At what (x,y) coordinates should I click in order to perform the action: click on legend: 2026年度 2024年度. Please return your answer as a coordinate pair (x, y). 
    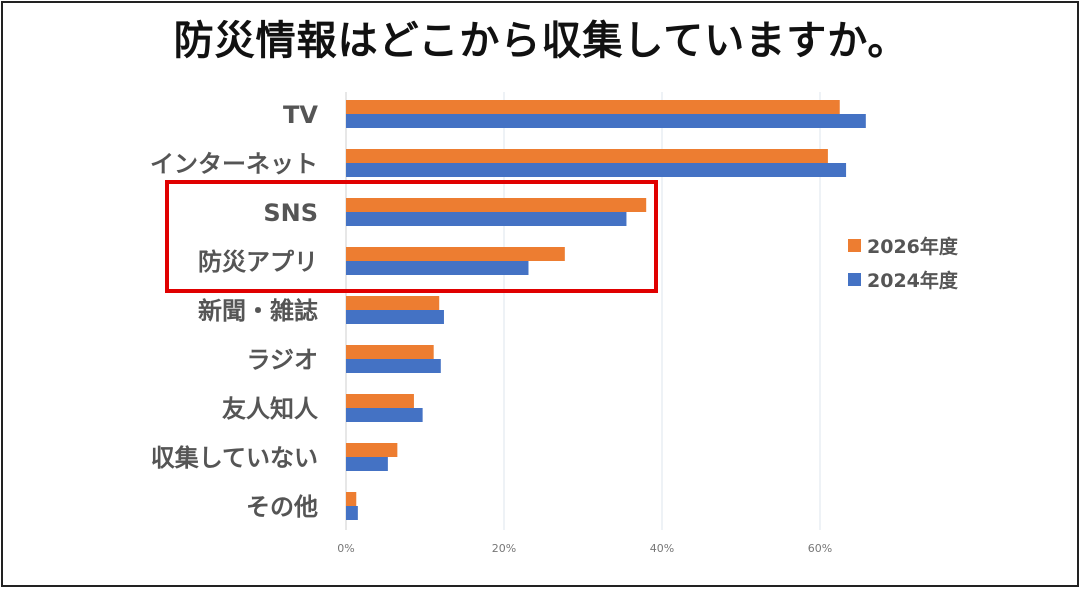
    Looking at the image, I should click on (903, 263).